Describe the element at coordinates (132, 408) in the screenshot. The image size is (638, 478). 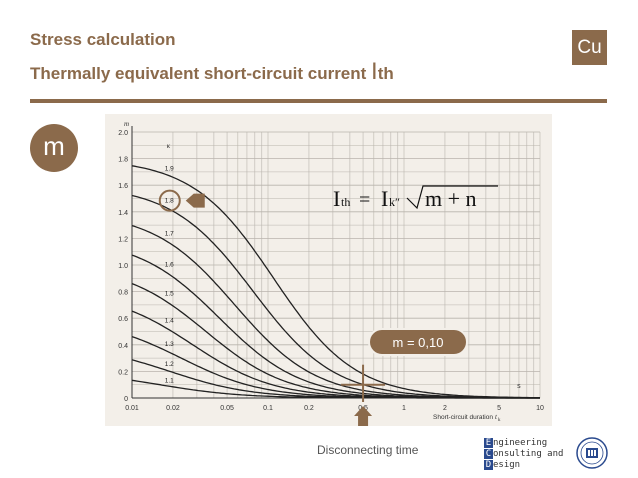
I see `x-tick-label: 0.01` at that location.